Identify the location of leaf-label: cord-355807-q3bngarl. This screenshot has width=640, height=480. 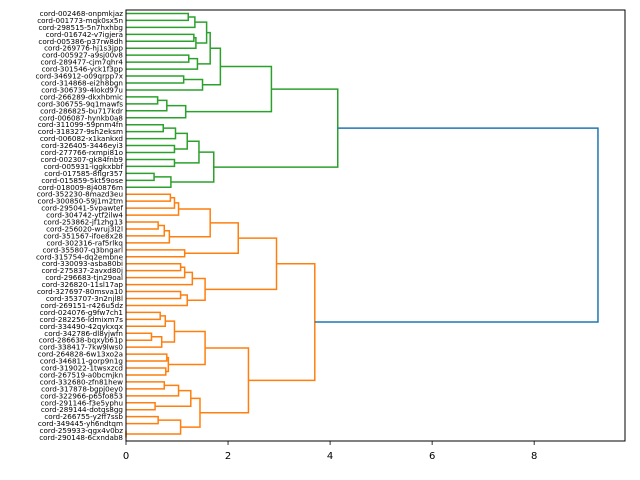
(82, 249).